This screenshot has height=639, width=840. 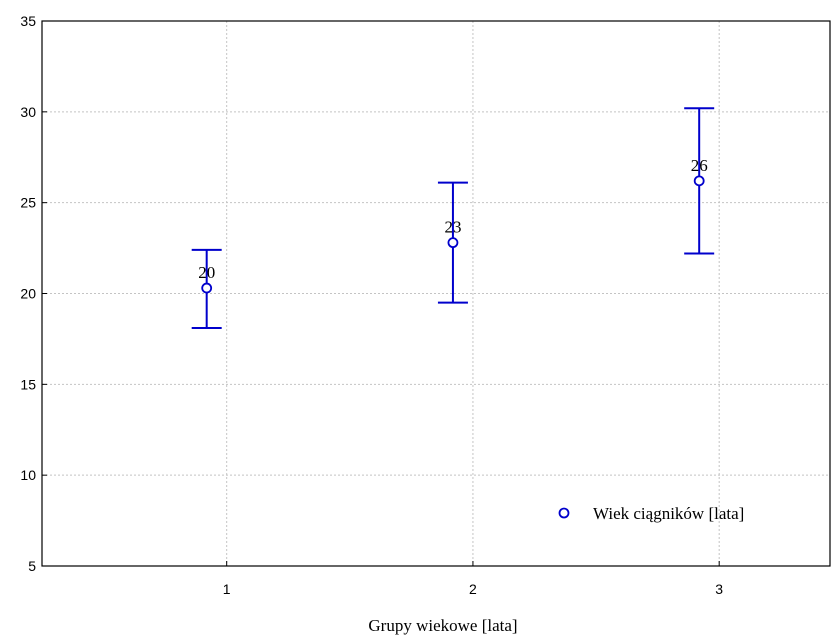 What do you see at coordinates (473, 579) in the screenshot?
I see `x-axis: 1 2 3` at bounding box center [473, 579].